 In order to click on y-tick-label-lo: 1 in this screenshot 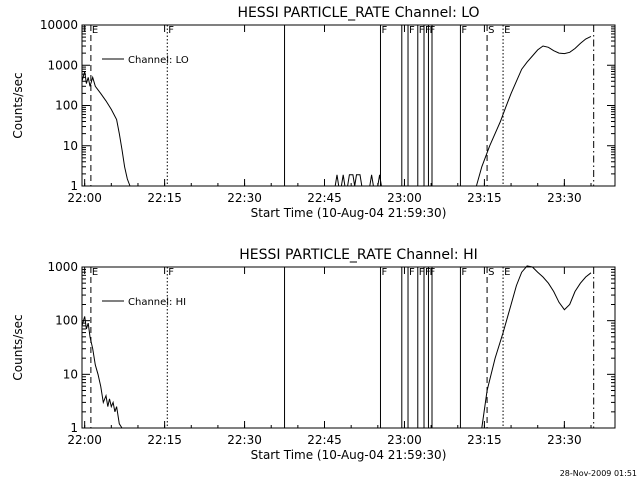, I will do `click(74, 186)`.